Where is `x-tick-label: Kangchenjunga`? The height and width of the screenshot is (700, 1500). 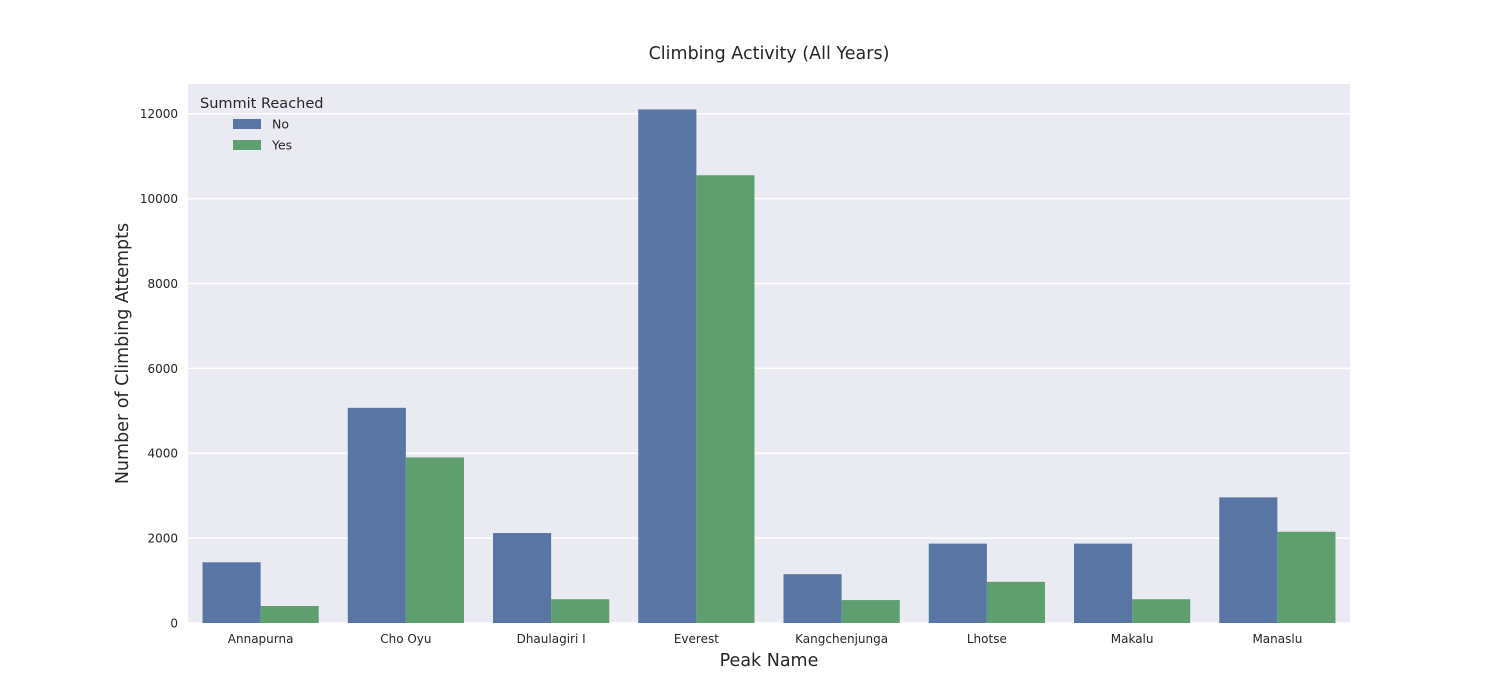
x-tick-label: Kangchenjunga is located at coordinates (841, 639).